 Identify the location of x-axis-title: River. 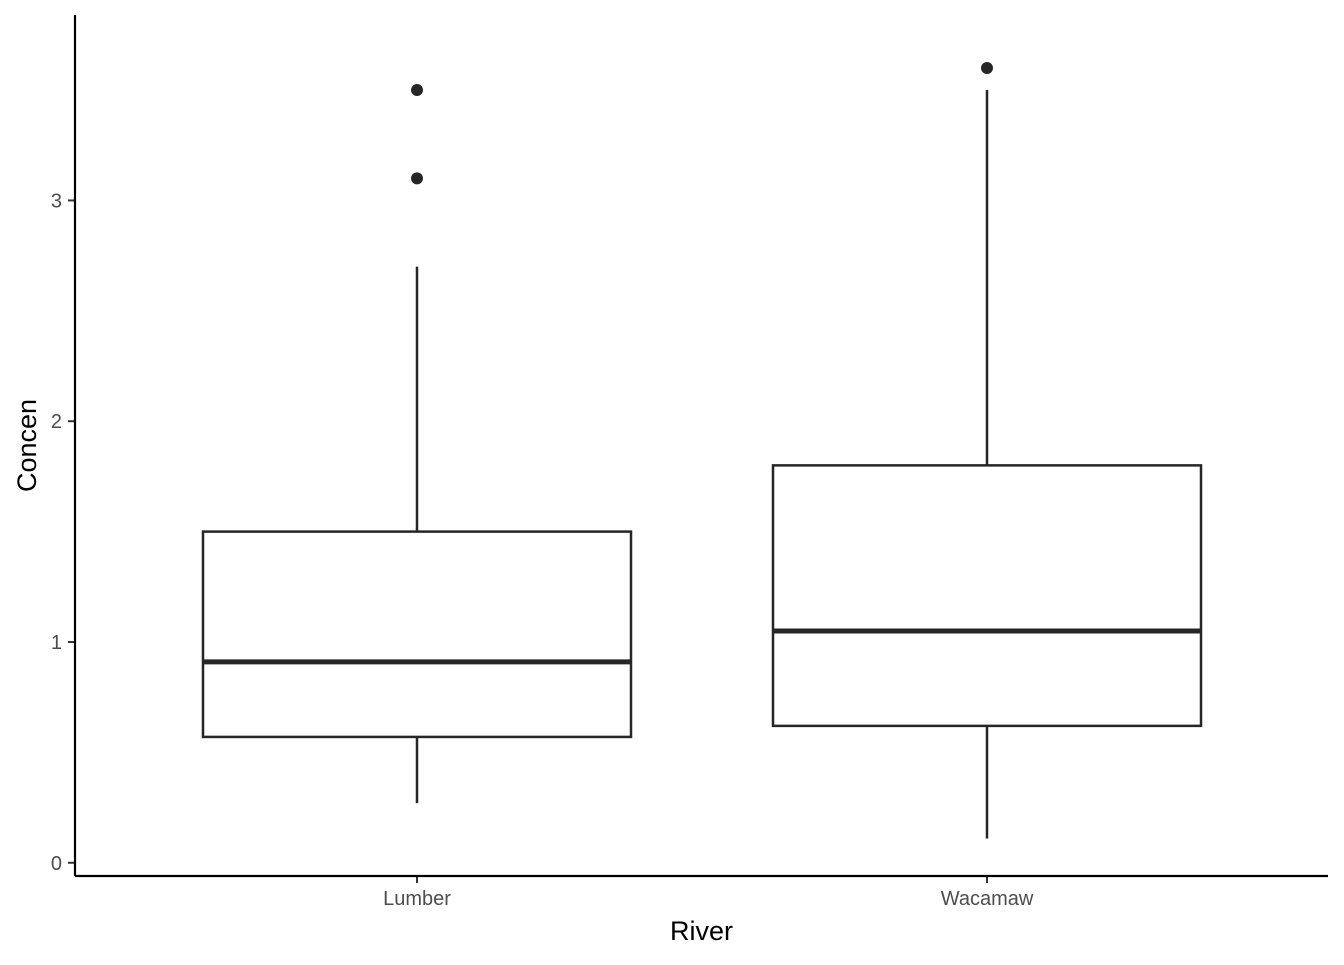
(701, 931).